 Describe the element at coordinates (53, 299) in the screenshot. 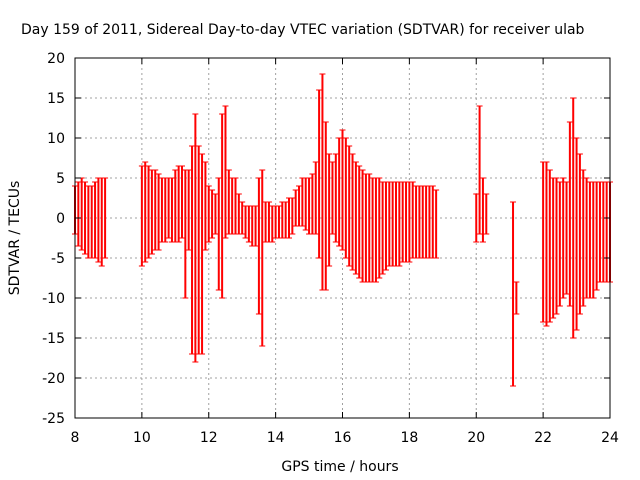

I see `y-tick-label: -10` at that location.